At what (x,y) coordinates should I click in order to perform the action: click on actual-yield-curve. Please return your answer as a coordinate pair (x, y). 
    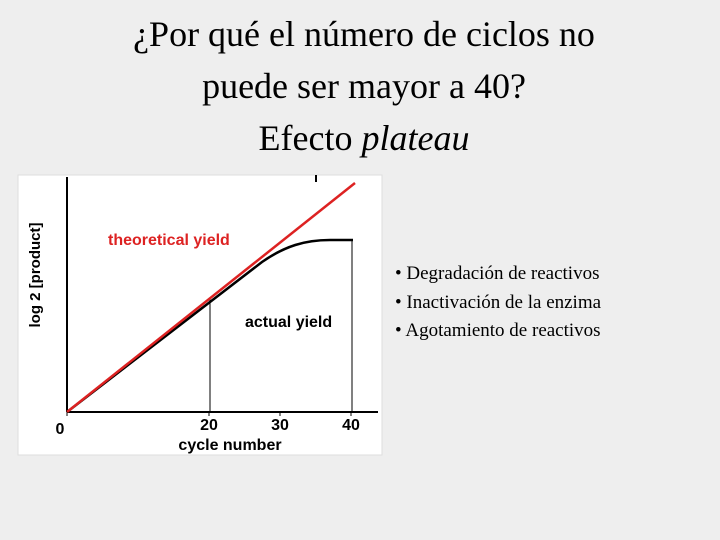
    Looking at the image, I should click on (209, 325).